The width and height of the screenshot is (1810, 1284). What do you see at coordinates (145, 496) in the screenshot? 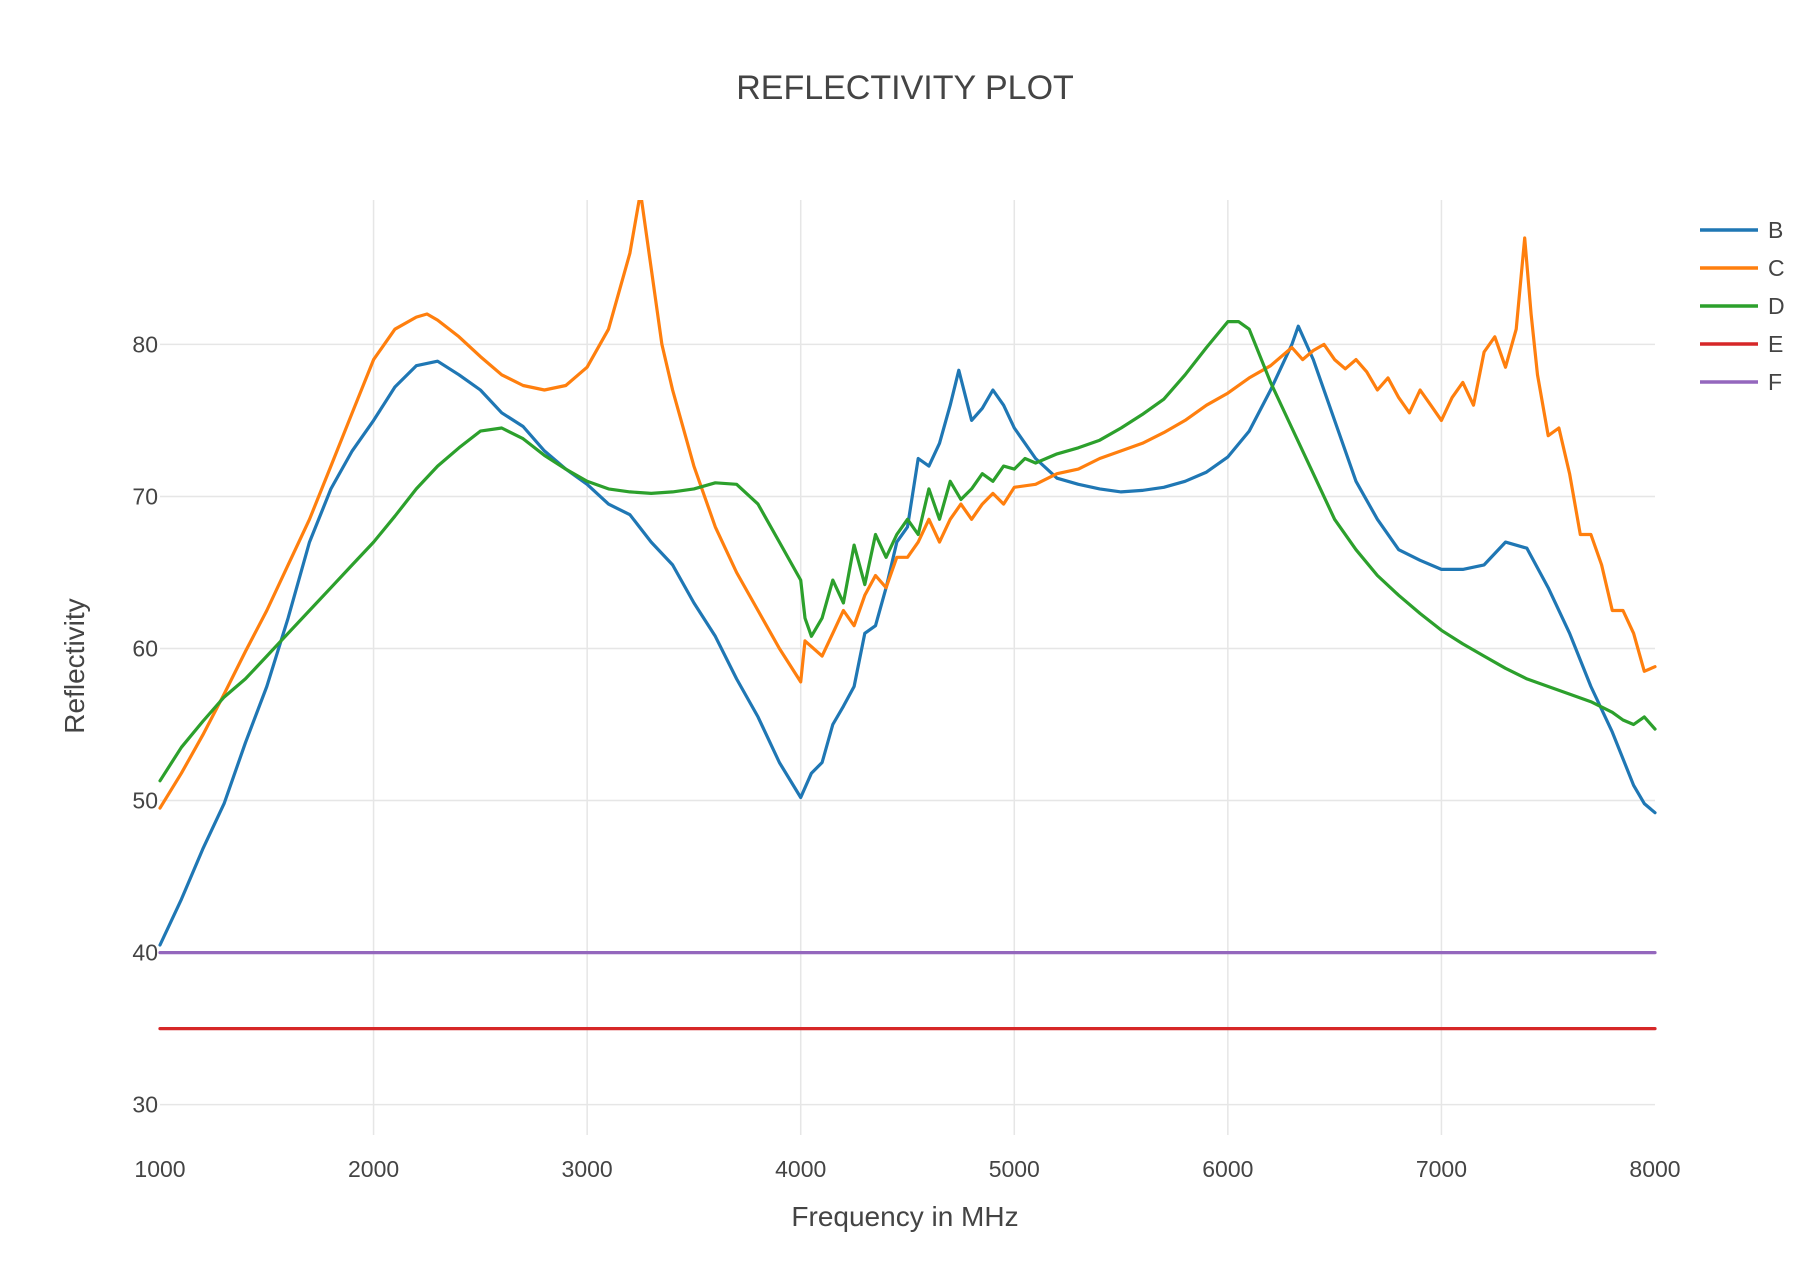
I see `y-tick-label: 70` at bounding box center [145, 496].